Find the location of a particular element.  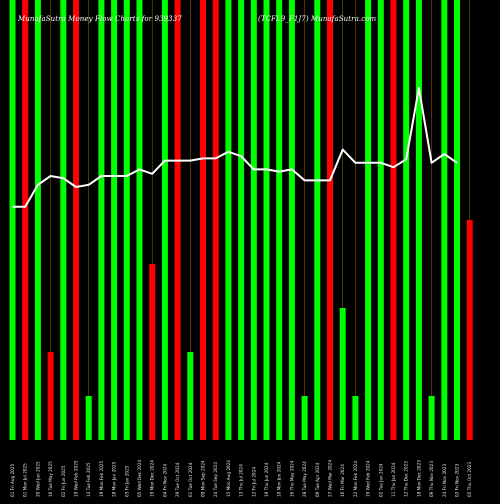

x-tick-label: 01 Fri Aug 2025 is located at coordinates (12, 480).